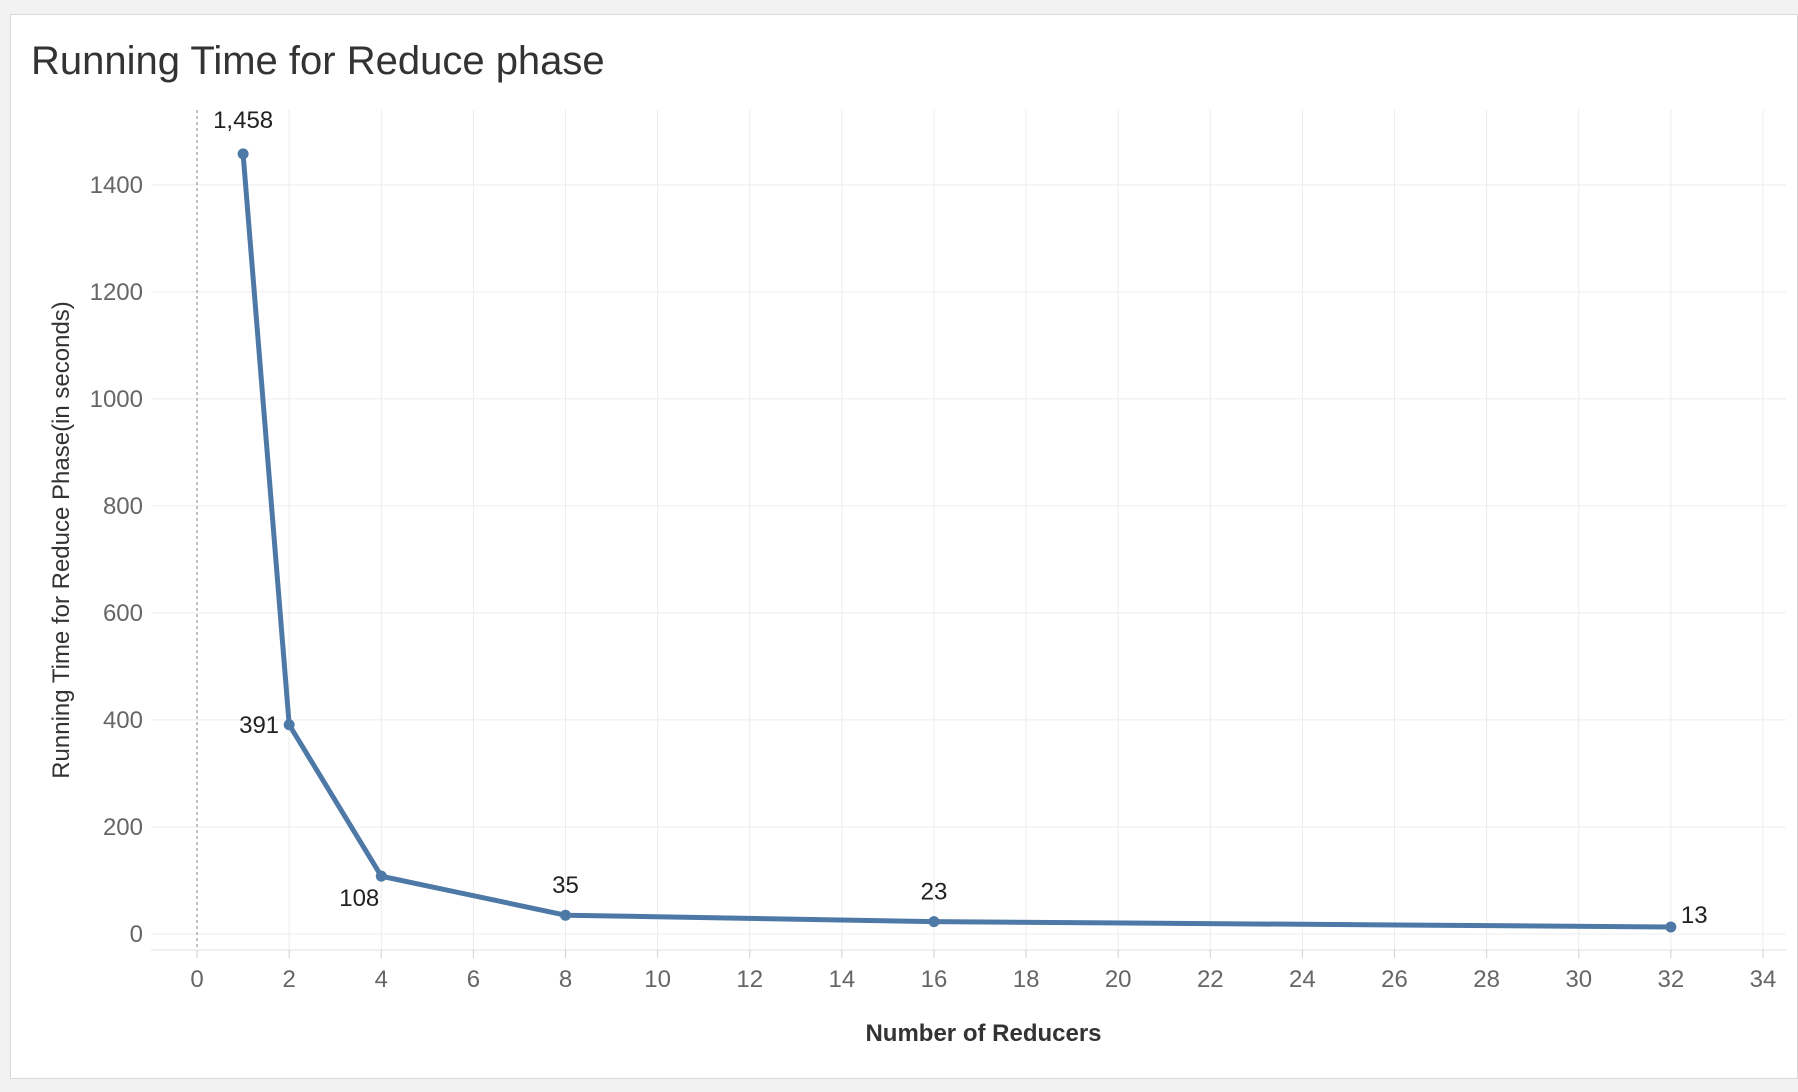  What do you see at coordinates (116, 292) in the screenshot?
I see `y-tick-label: 1200` at bounding box center [116, 292].